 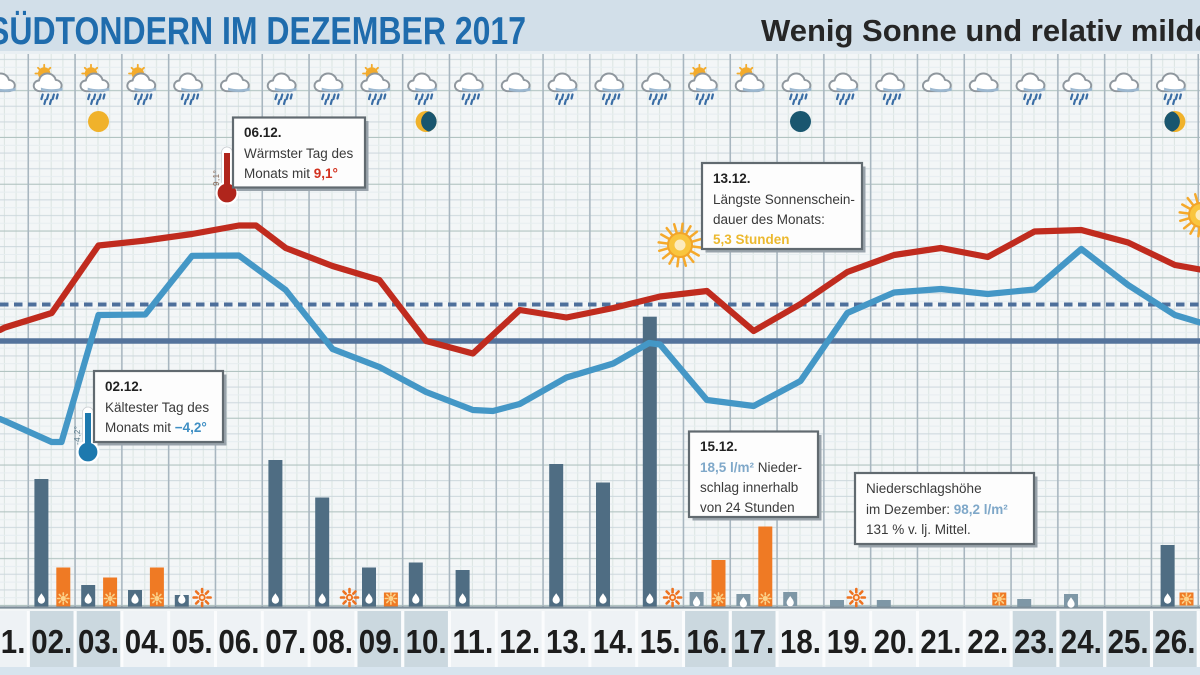 What do you see at coordinates (706, 642) in the screenshot?
I see `svg-text: 16.` at bounding box center [706, 642].